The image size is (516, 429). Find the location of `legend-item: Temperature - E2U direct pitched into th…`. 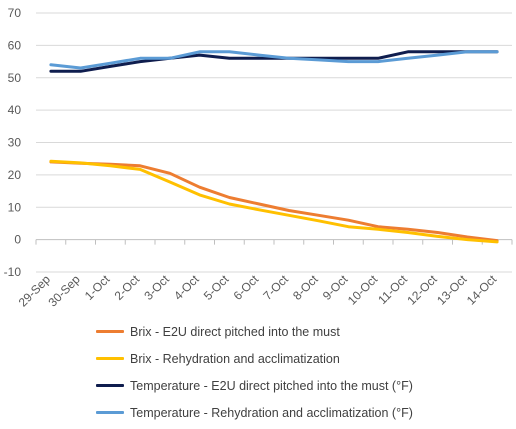

legend-item: Temperature - E2U direct pitched into th… is located at coordinates (254, 385).